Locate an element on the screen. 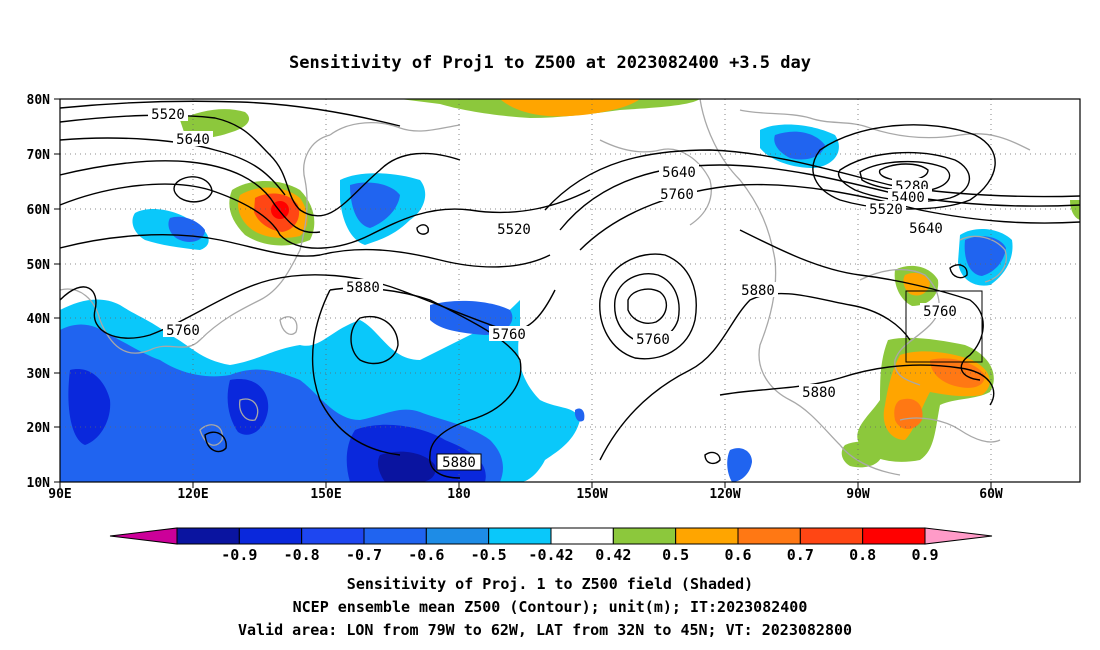  lat-tick-label: 40N is located at coordinates (39, 319).